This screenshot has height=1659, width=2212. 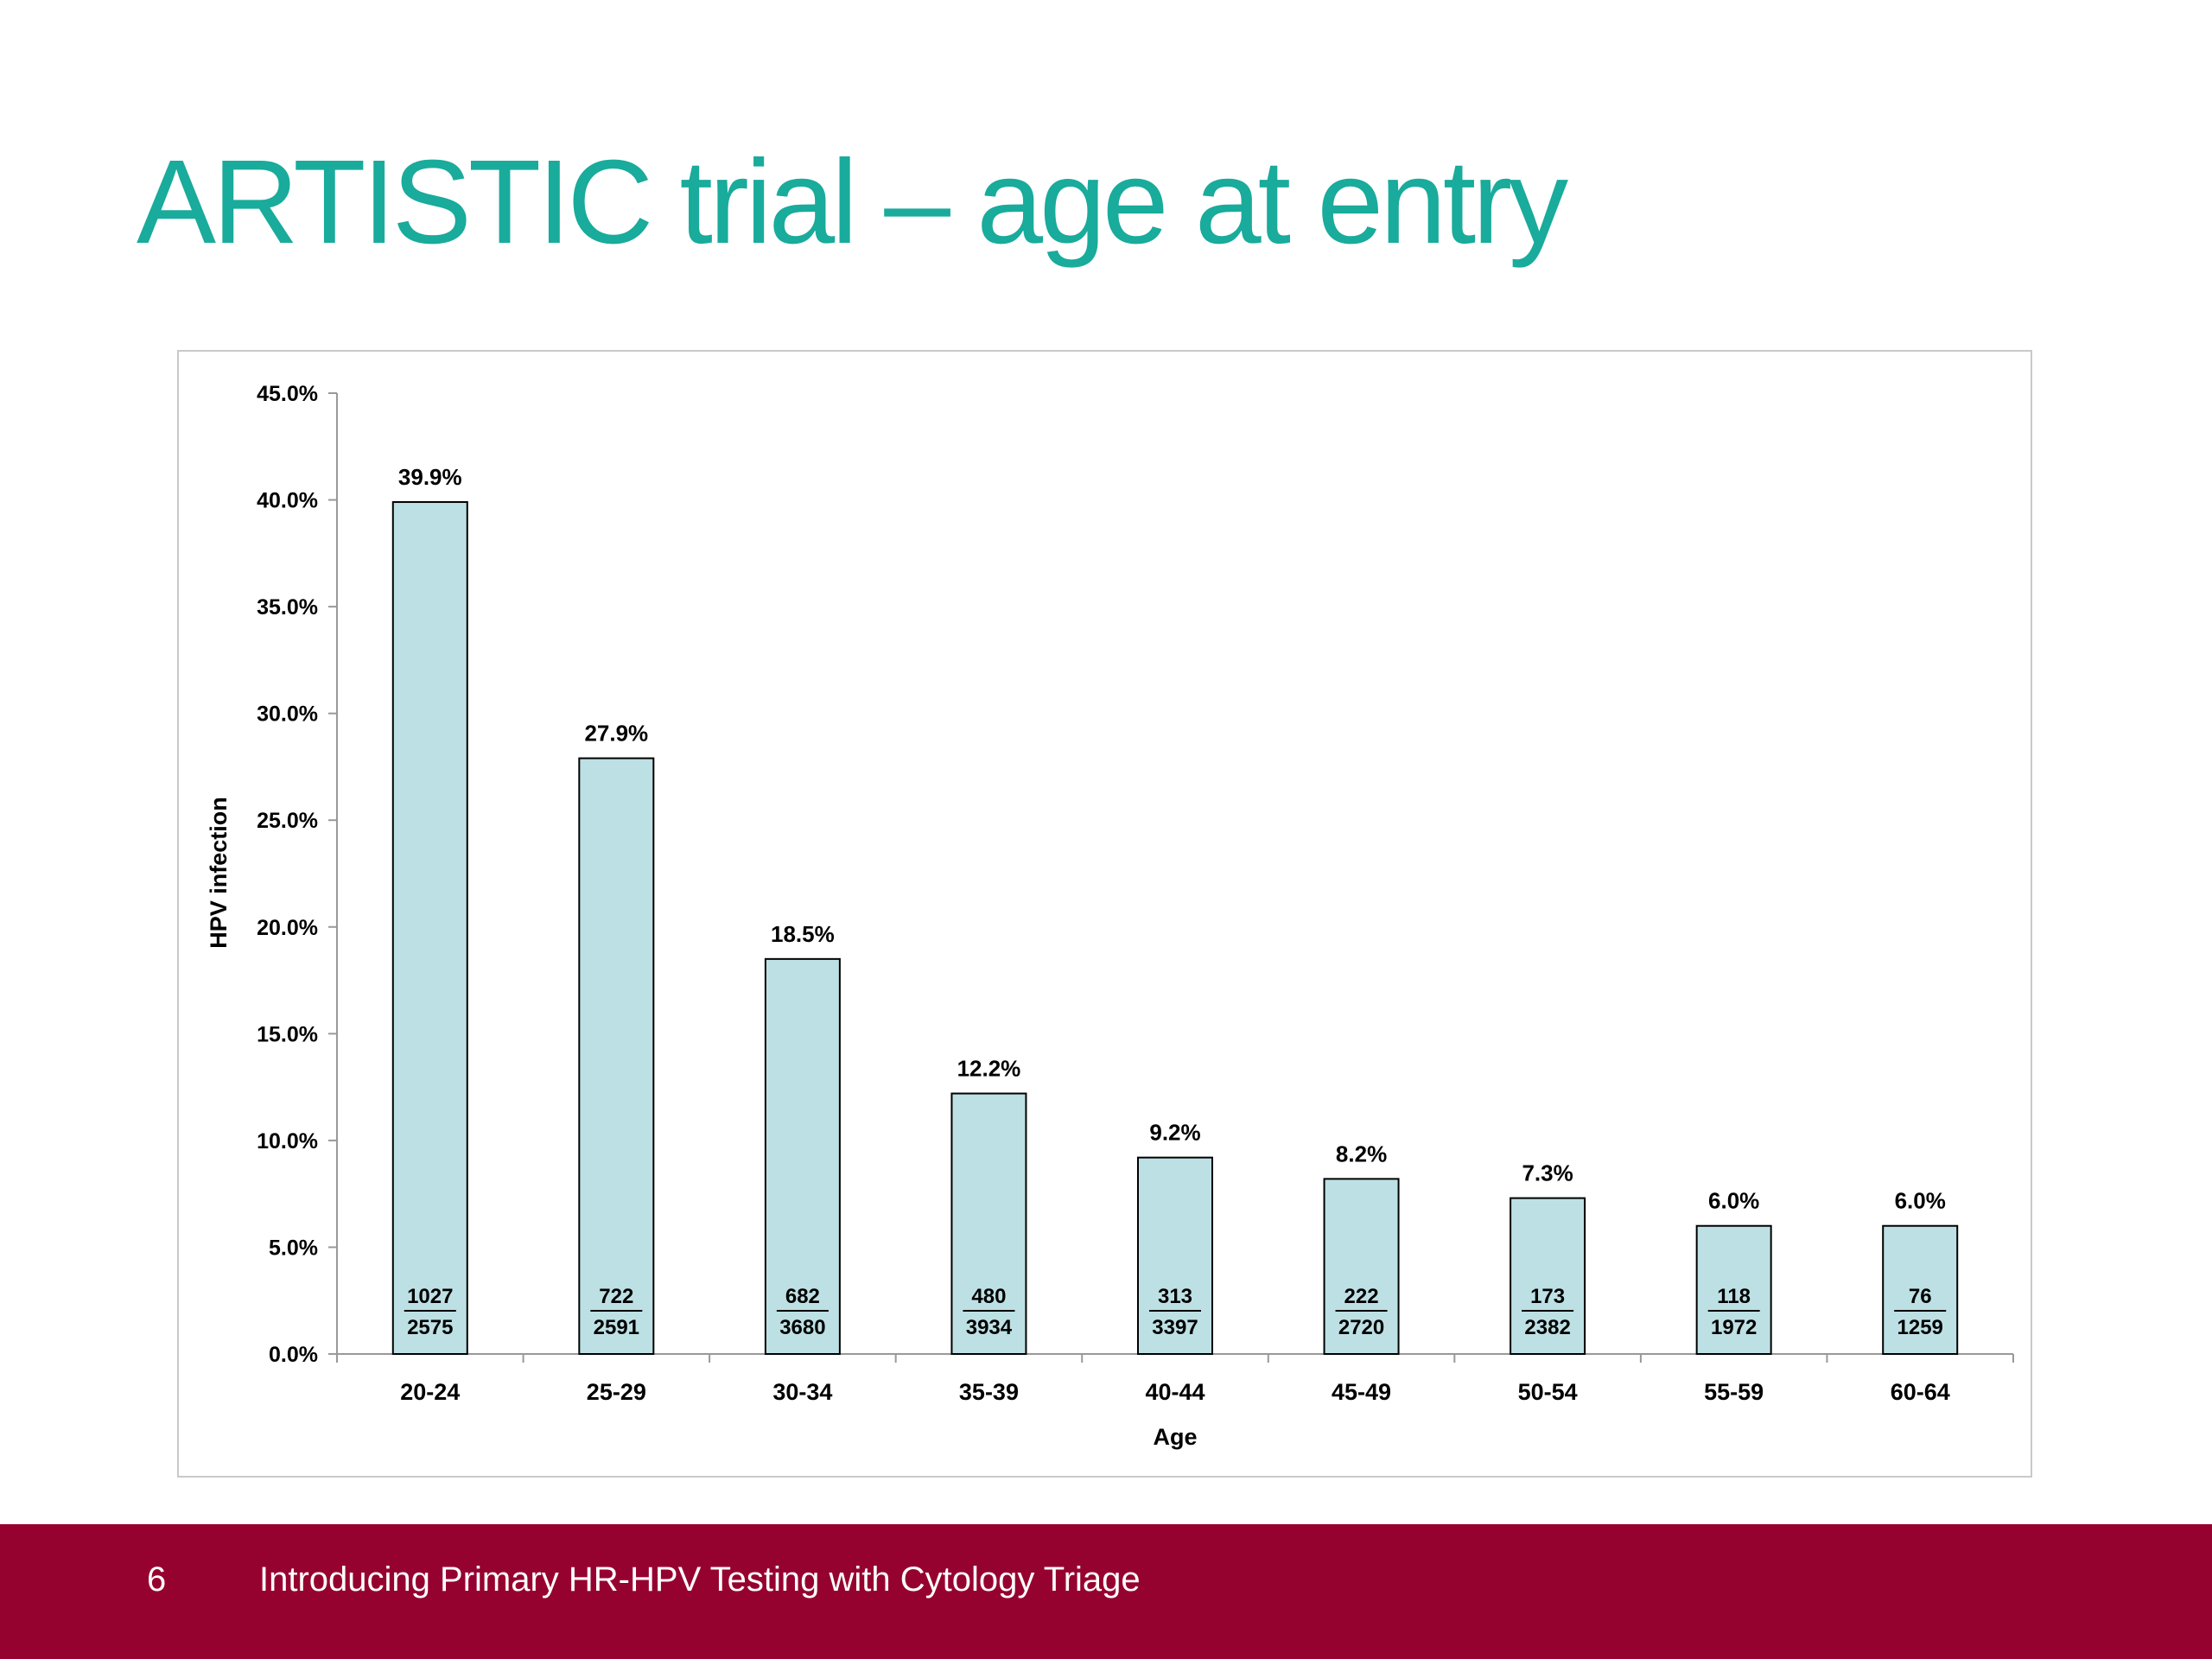 What do you see at coordinates (287, 501) in the screenshot?
I see `y-tick-label: 40.0%` at bounding box center [287, 501].